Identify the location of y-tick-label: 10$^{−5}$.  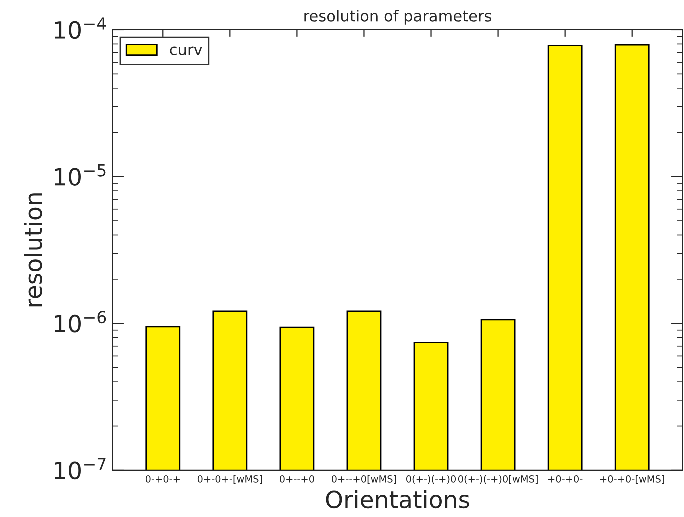
(80, 175).